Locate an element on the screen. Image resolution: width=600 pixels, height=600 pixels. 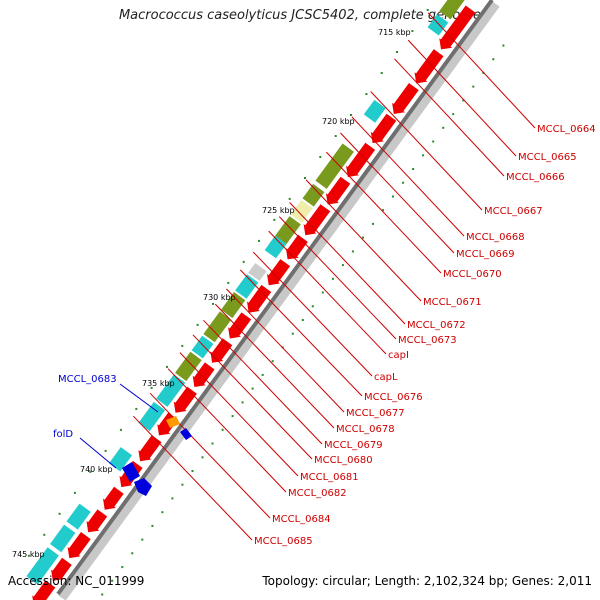
gene-label-mccl-0683: MCCL_0683 is located at coordinates (87, 379).